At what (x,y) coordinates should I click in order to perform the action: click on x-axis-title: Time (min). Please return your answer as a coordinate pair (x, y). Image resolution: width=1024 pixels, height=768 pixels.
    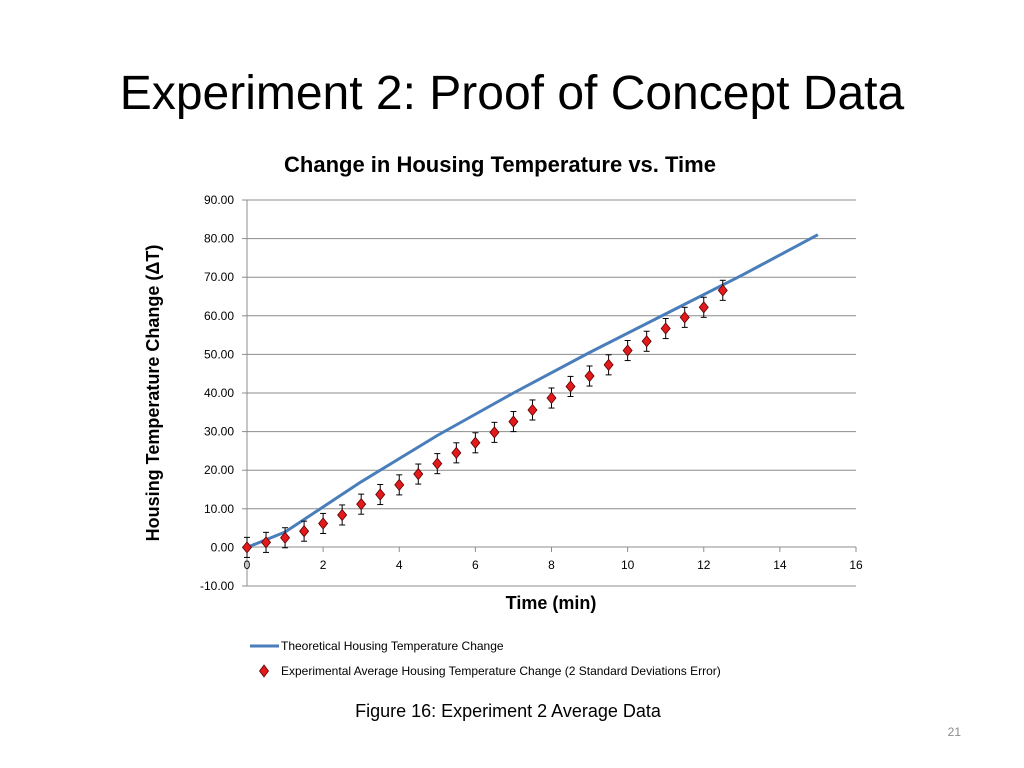
    Looking at the image, I should click on (551, 603).